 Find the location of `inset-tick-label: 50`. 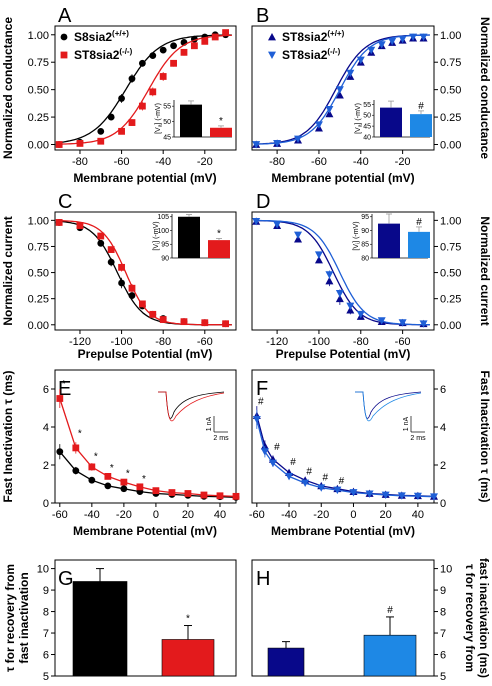

inset-tick-label: 50 is located at coordinates (367, 116).